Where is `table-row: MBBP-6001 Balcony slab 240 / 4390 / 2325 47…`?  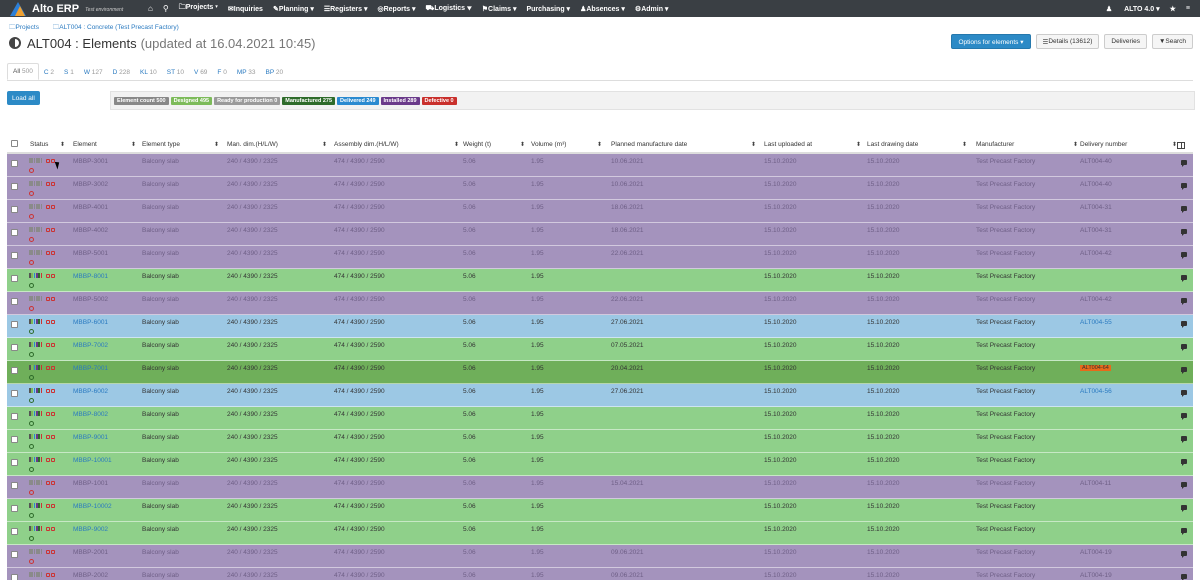 table-row: MBBP-6001 Balcony slab 240 / 4390 / 2325 47… is located at coordinates (600, 326).